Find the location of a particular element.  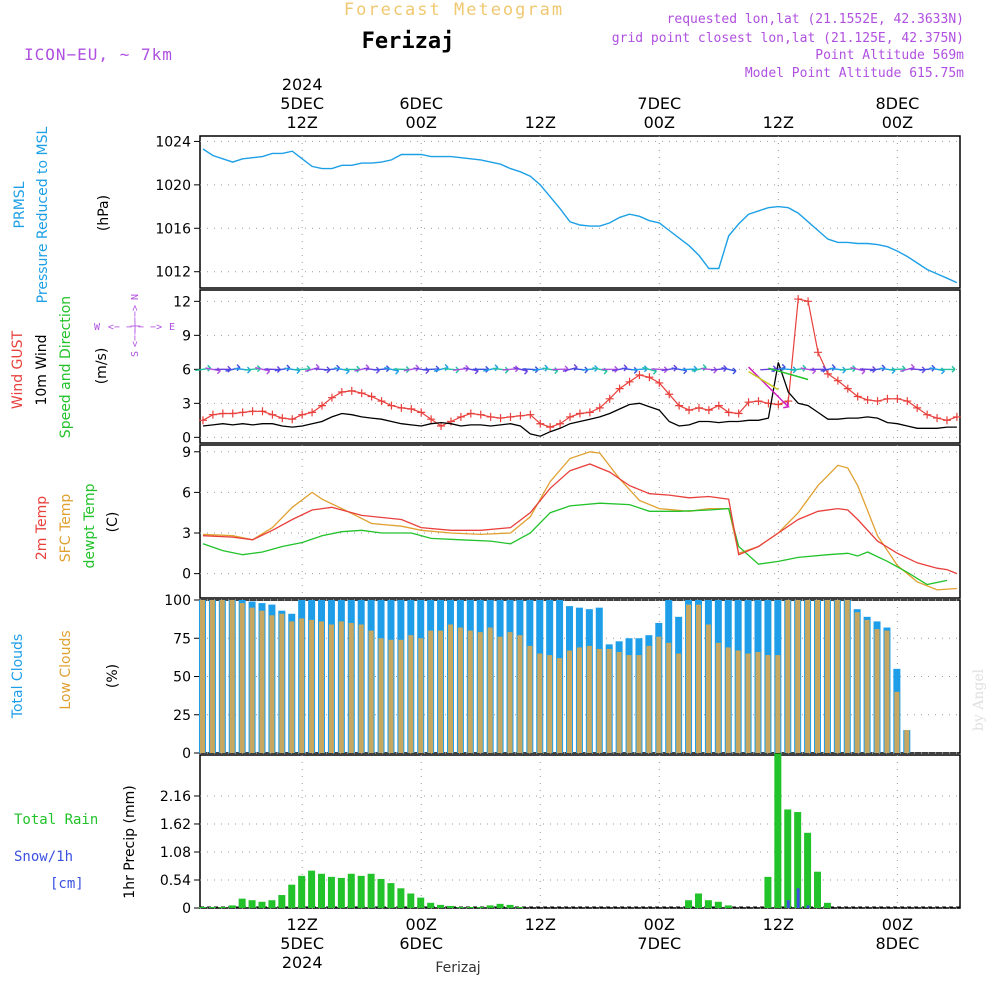

y-tick-label-pressure: 1016 is located at coordinates (173, 229).